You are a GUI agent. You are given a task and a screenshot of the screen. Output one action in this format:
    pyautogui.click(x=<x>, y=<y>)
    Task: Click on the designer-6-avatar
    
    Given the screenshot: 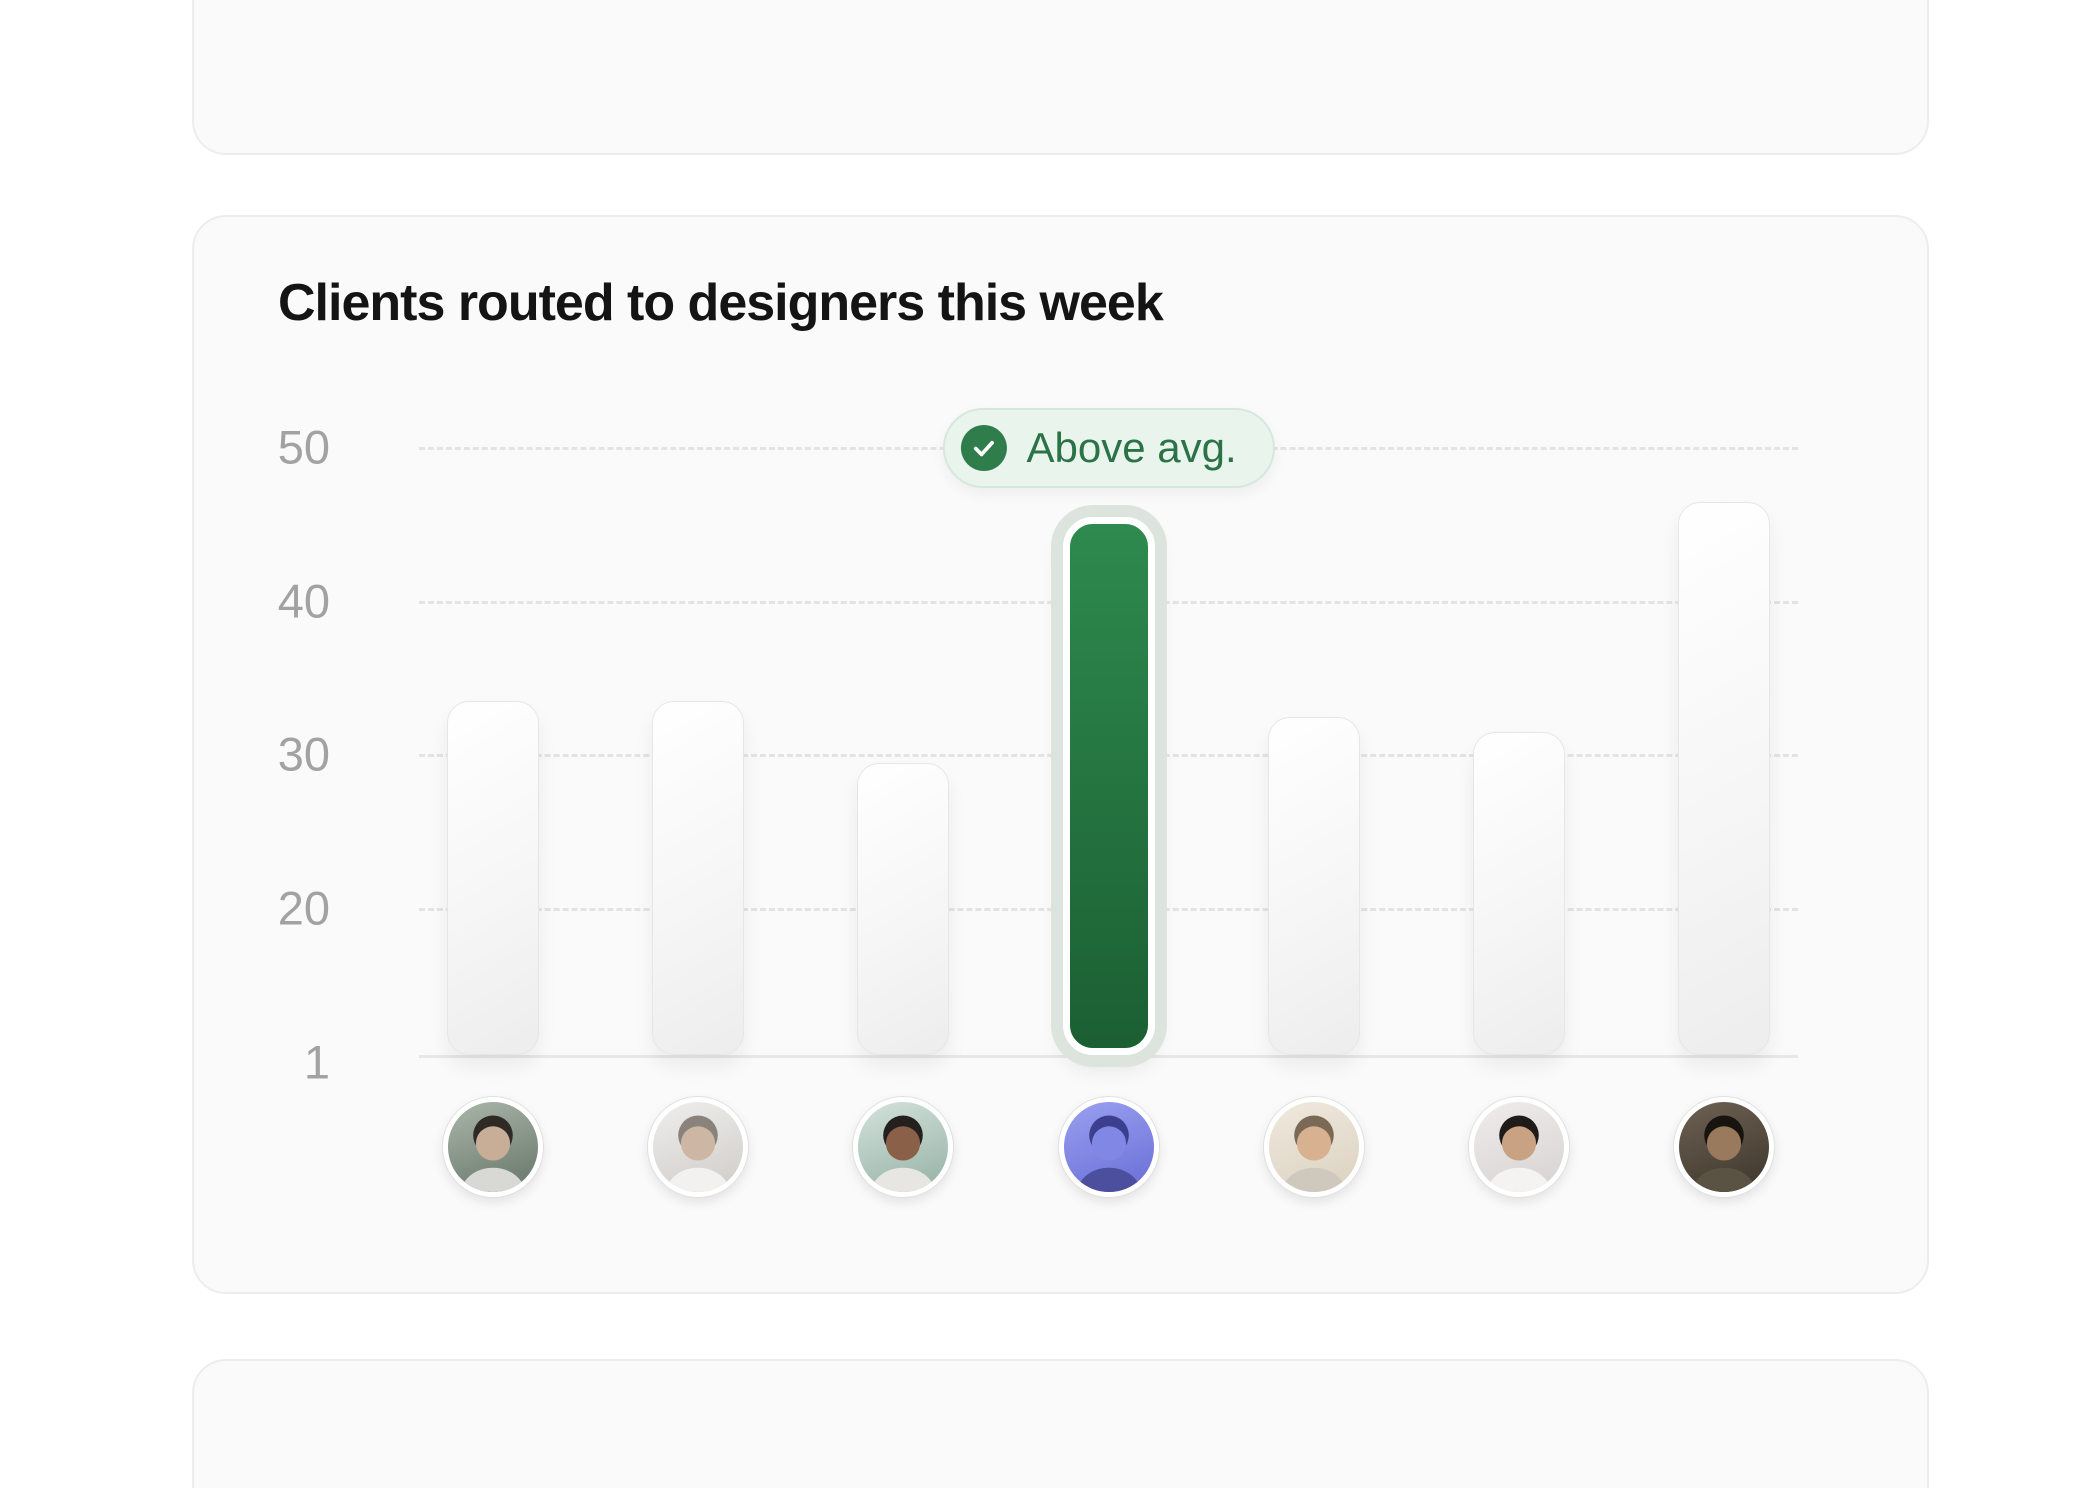 What is the action you would take?
    pyautogui.click(x=1519, y=1147)
    